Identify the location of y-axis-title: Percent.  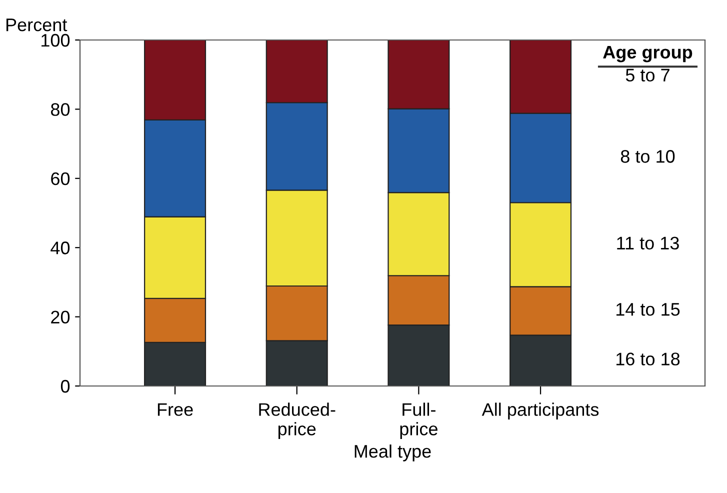
(37, 25).